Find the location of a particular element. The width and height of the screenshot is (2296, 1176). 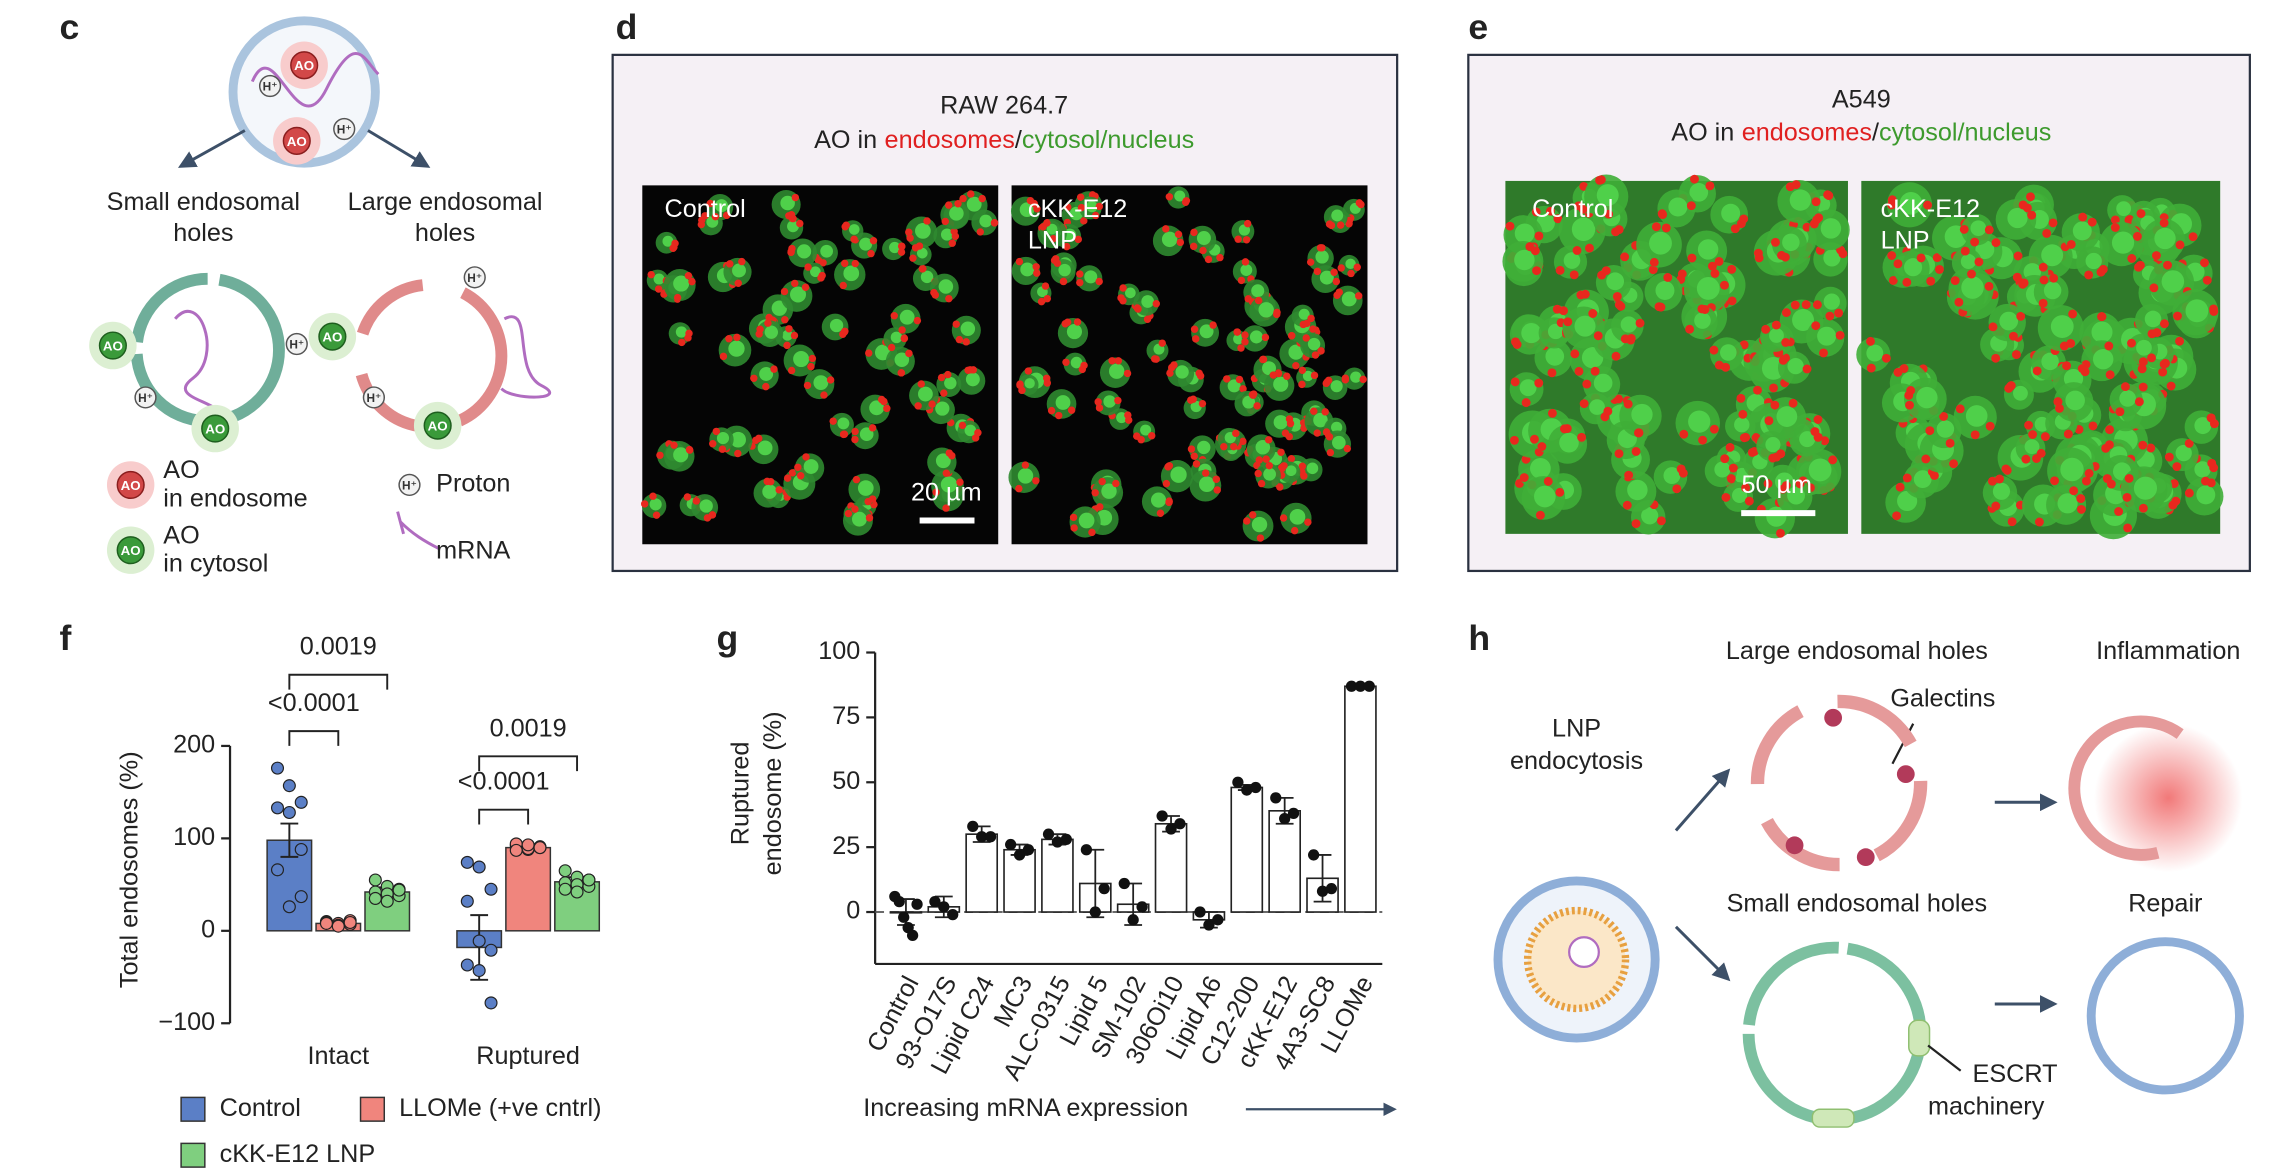

subtitle: AO in endosomes/cytosol/nucleus is located at coordinates (1861, 132).